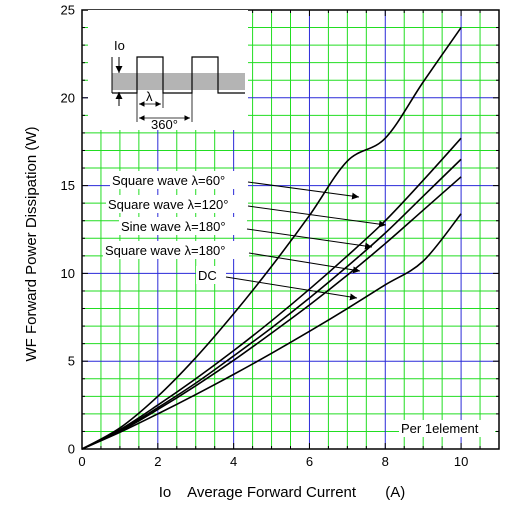 This screenshot has width=517, height=513. What do you see at coordinates (71, 449) in the screenshot?
I see `y-tick-label: 0` at bounding box center [71, 449].